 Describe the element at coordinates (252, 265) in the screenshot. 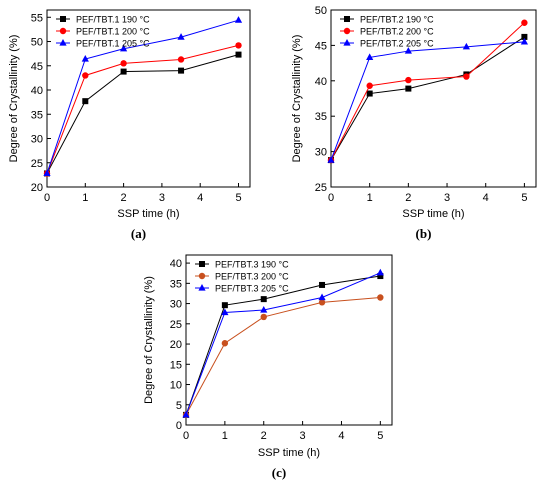

I see `legend-entry-label: PEF/TBT.3 190 °C` at that location.